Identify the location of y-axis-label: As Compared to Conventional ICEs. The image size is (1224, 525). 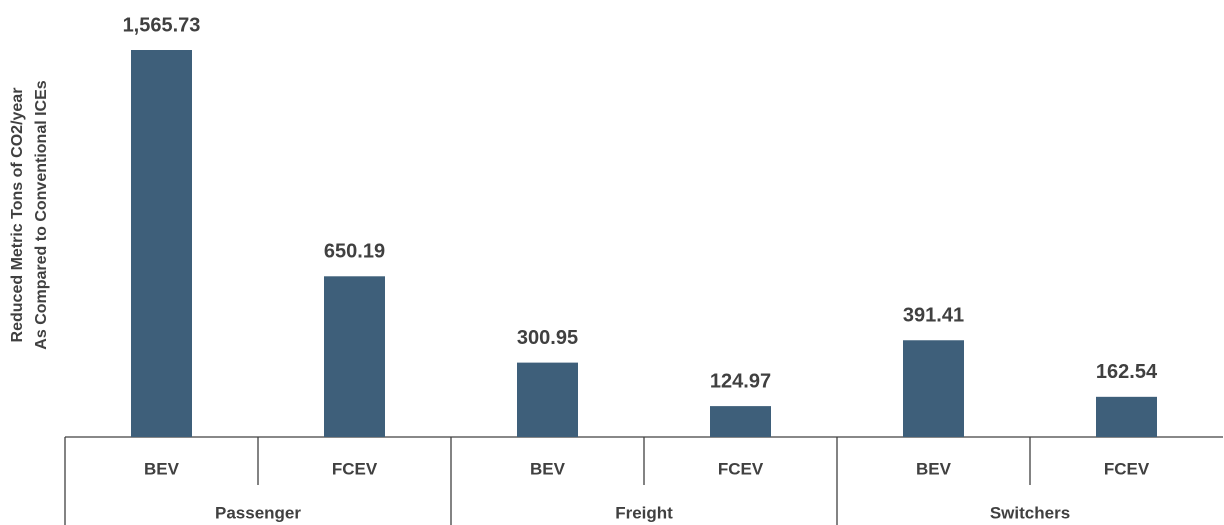
(41, 214).